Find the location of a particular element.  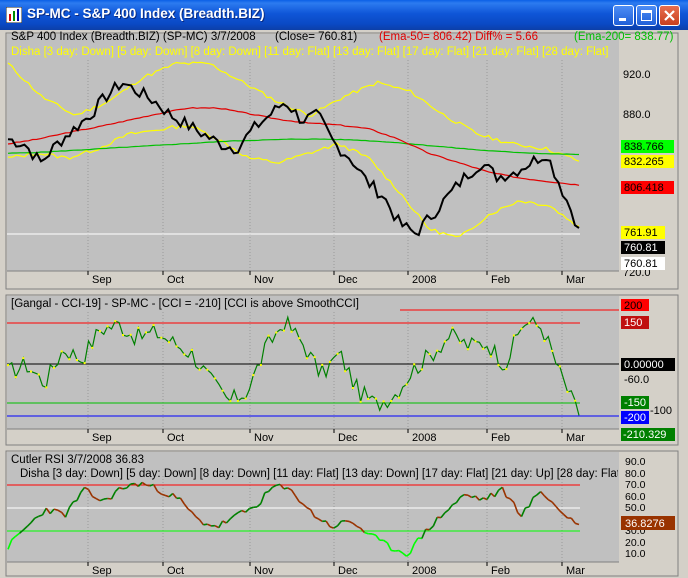

close-icon is located at coordinates (669, 15).